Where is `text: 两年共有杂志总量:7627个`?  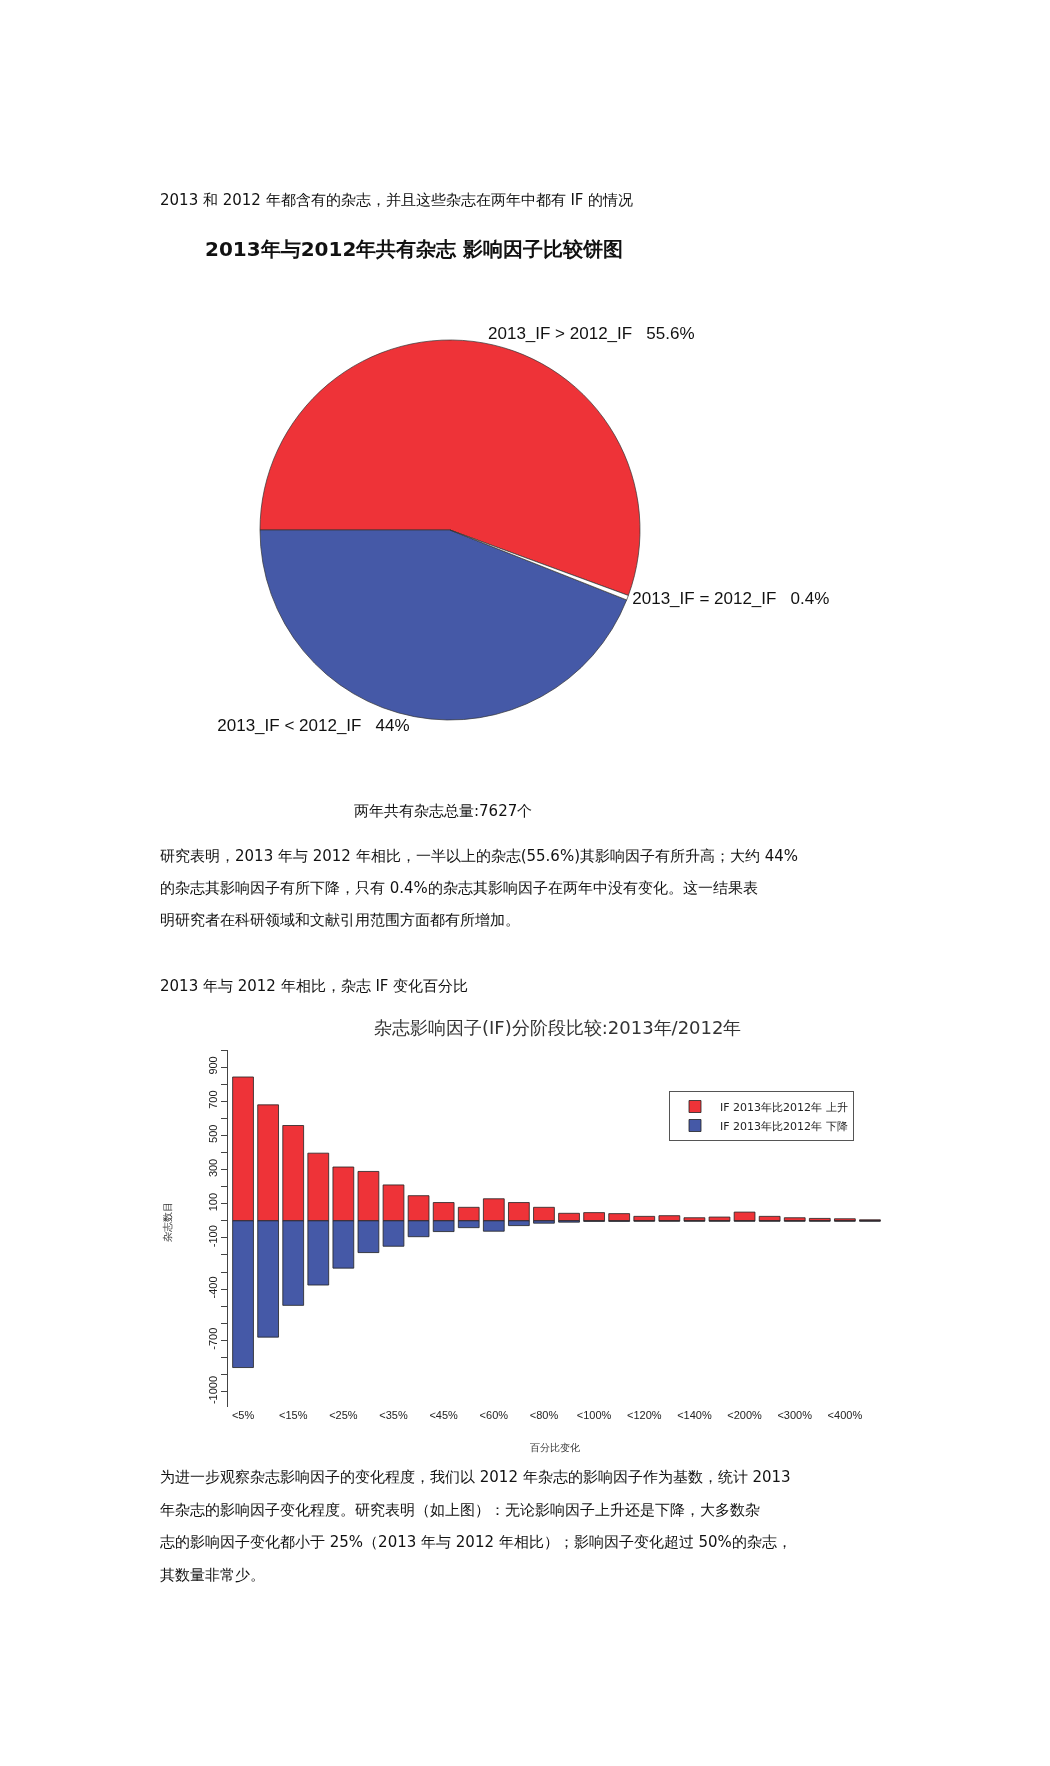 text: 两年共有杂志总量:7627个 is located at coordinates (443, 811).